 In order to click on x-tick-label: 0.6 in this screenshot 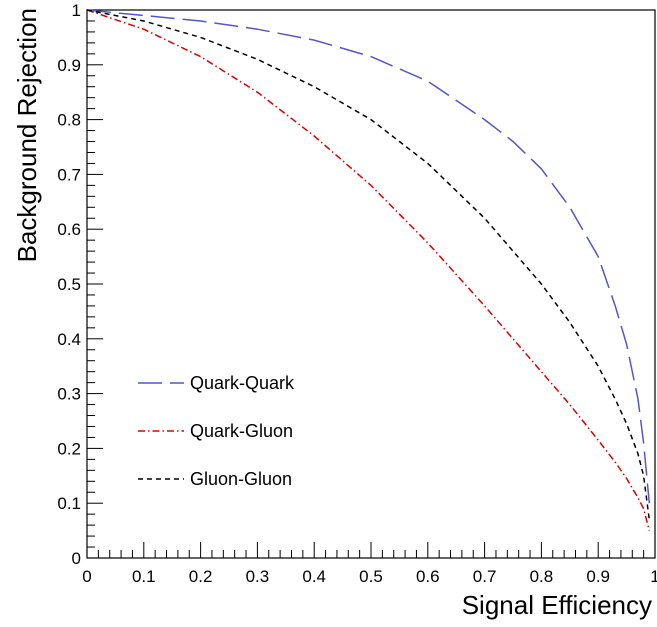, I will do `click(428, 576)`.